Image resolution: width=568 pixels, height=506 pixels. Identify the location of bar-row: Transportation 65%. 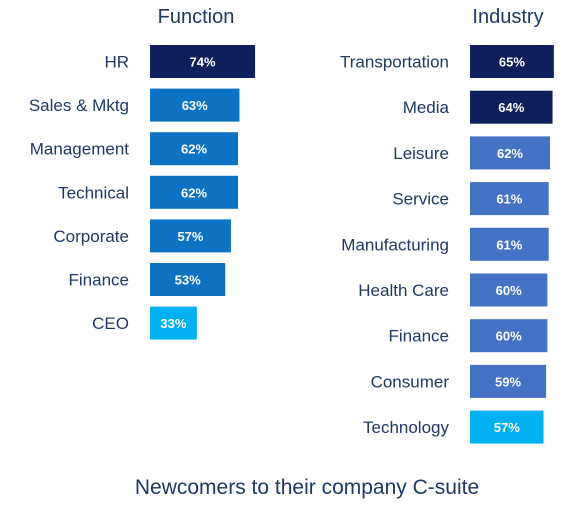
(447, 61).